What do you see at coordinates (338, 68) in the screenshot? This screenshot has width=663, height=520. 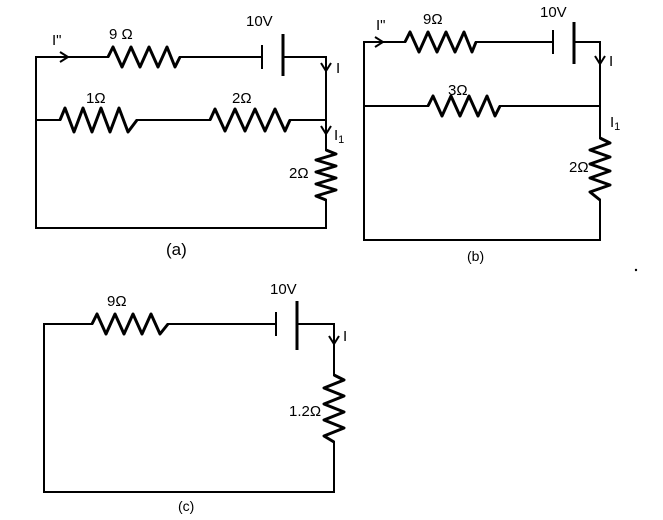 I see `circuit-a-label-current-main: I` at bounding box center [338, 68].